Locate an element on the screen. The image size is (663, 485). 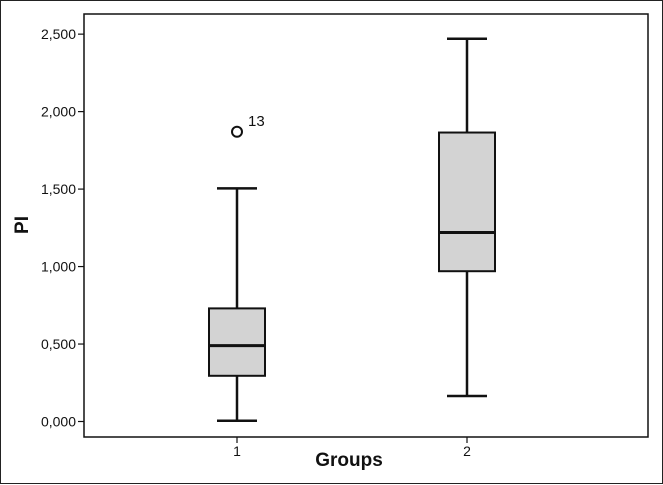
x-axis-title: Groups is located at coordinates (349, 460).